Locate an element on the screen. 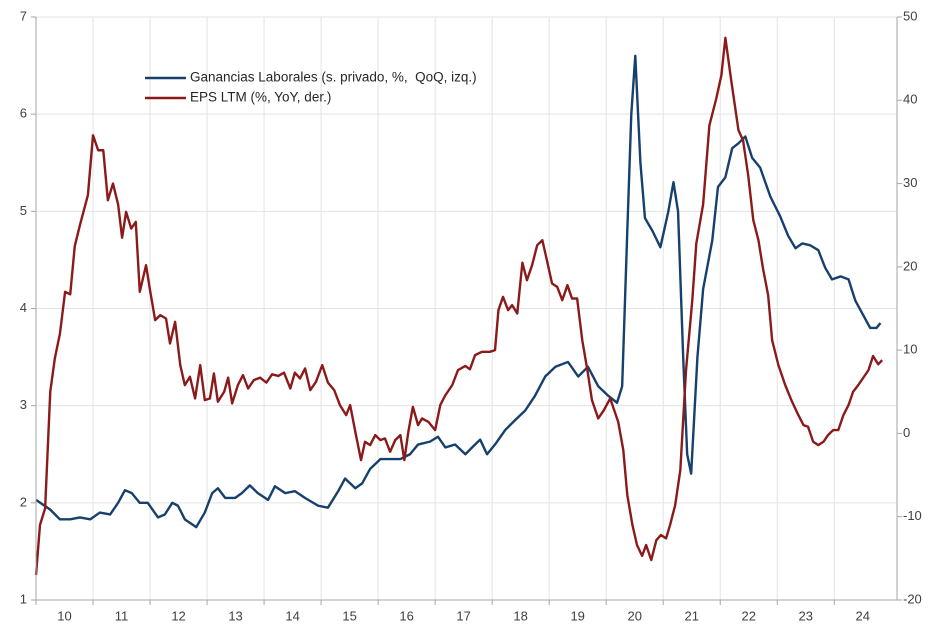 The image size is (941, 626). x-tick-label: 16 is located at coordinates (406, 615).